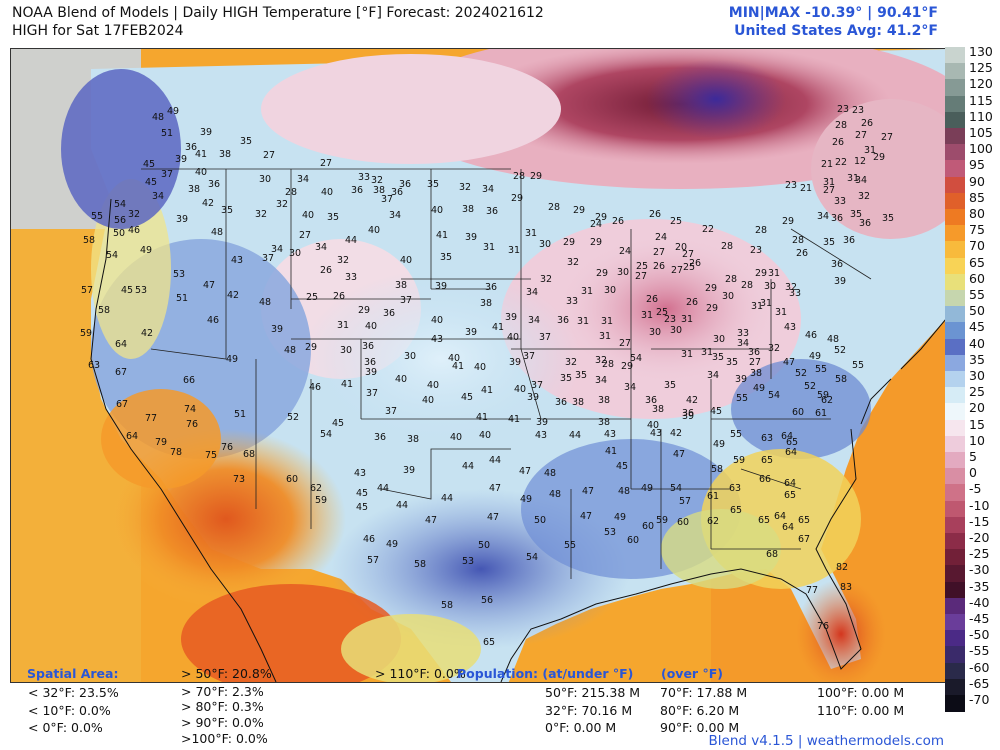 This screenshot has height=750, width=1000. Describe the element at coordinates (826, 741) in the screenshot. I see `footer-credit: Blend v4.1.5 | weathermodels.com` at that location.